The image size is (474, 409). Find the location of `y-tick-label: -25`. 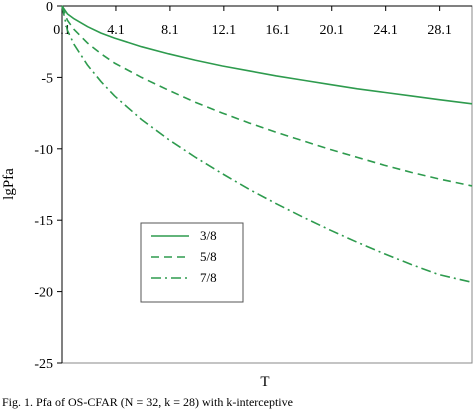

y-tick-label: -25 is located at coordinates (43, 364).